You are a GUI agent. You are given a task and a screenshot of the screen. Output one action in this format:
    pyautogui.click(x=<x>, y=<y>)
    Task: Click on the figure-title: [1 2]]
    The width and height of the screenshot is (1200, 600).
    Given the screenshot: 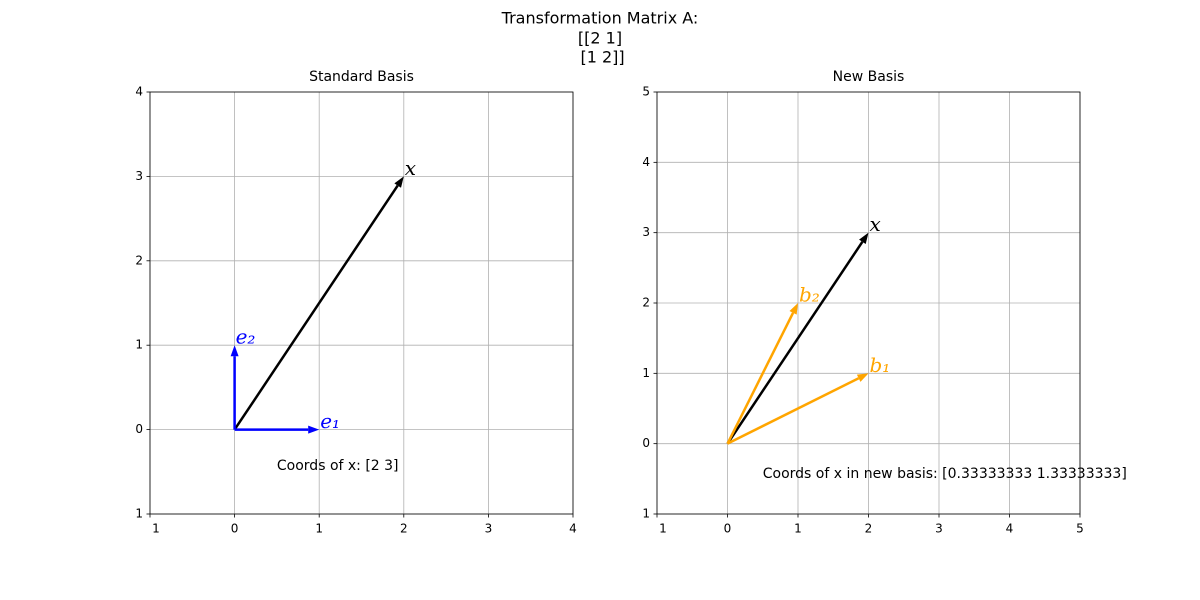 What is the action you would take?
    pyautogui.click(x=599, y=57)
    